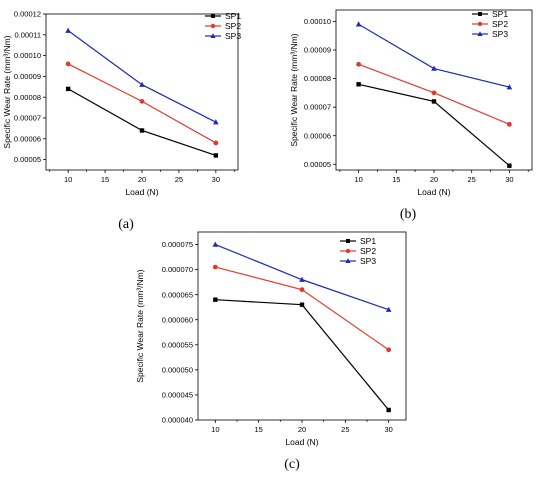 The width and height of the screenshot is (550, 477). What do you see at coordinates (27, 14) in the screenshot?
I see `y-tick-label: 0.00012` at bounding box center [27, 14].